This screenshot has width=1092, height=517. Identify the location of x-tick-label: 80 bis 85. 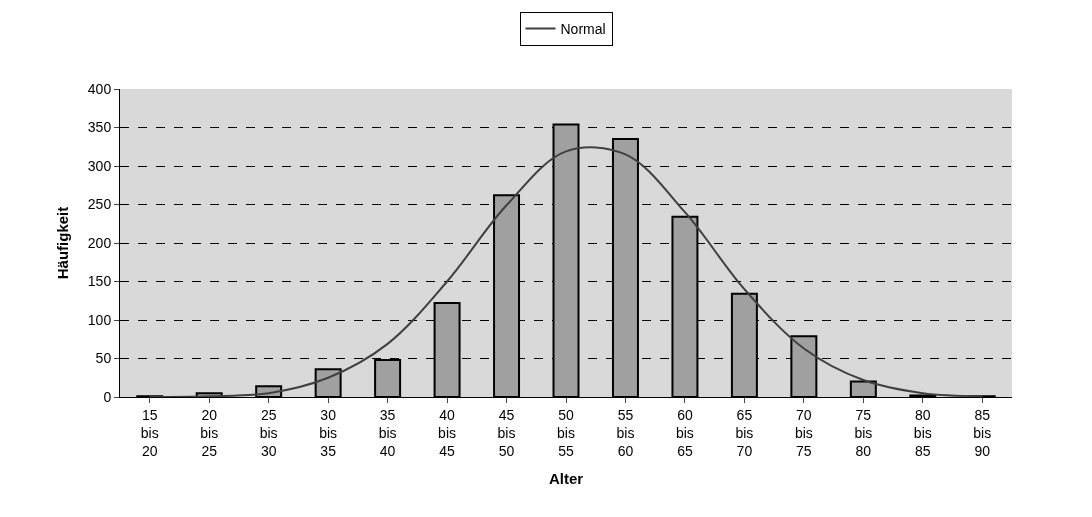
(922, 433).